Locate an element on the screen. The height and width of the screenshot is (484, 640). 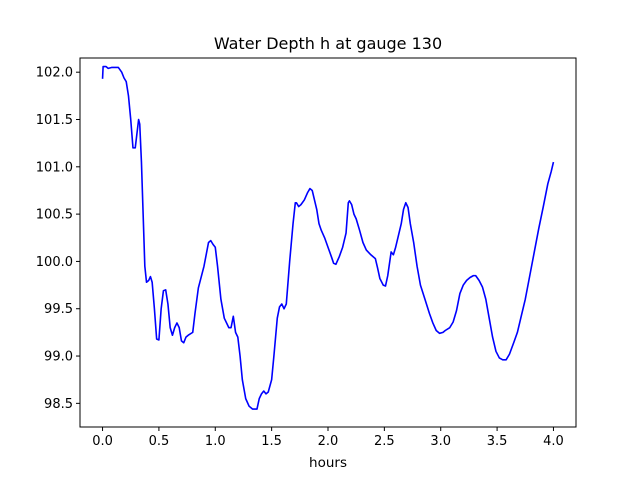
x-axis-label: hours is located at coordinates (328, 463).